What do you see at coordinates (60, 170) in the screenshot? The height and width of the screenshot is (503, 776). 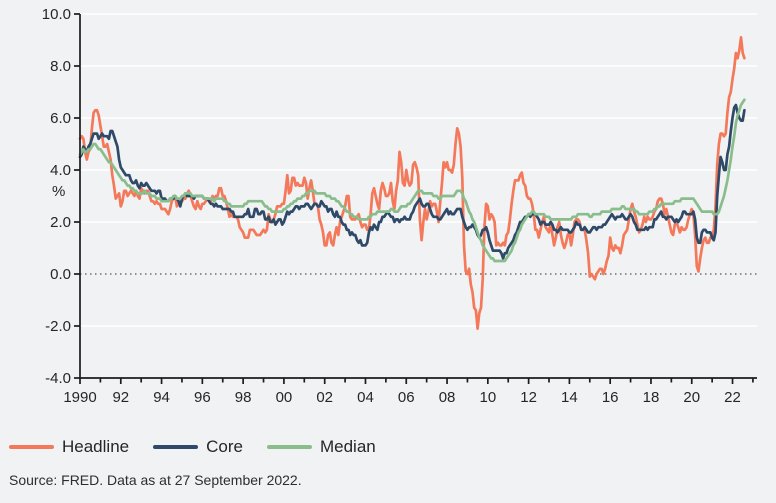 I see `y-tick-label: 4.0` at bounding box center [60, 170].